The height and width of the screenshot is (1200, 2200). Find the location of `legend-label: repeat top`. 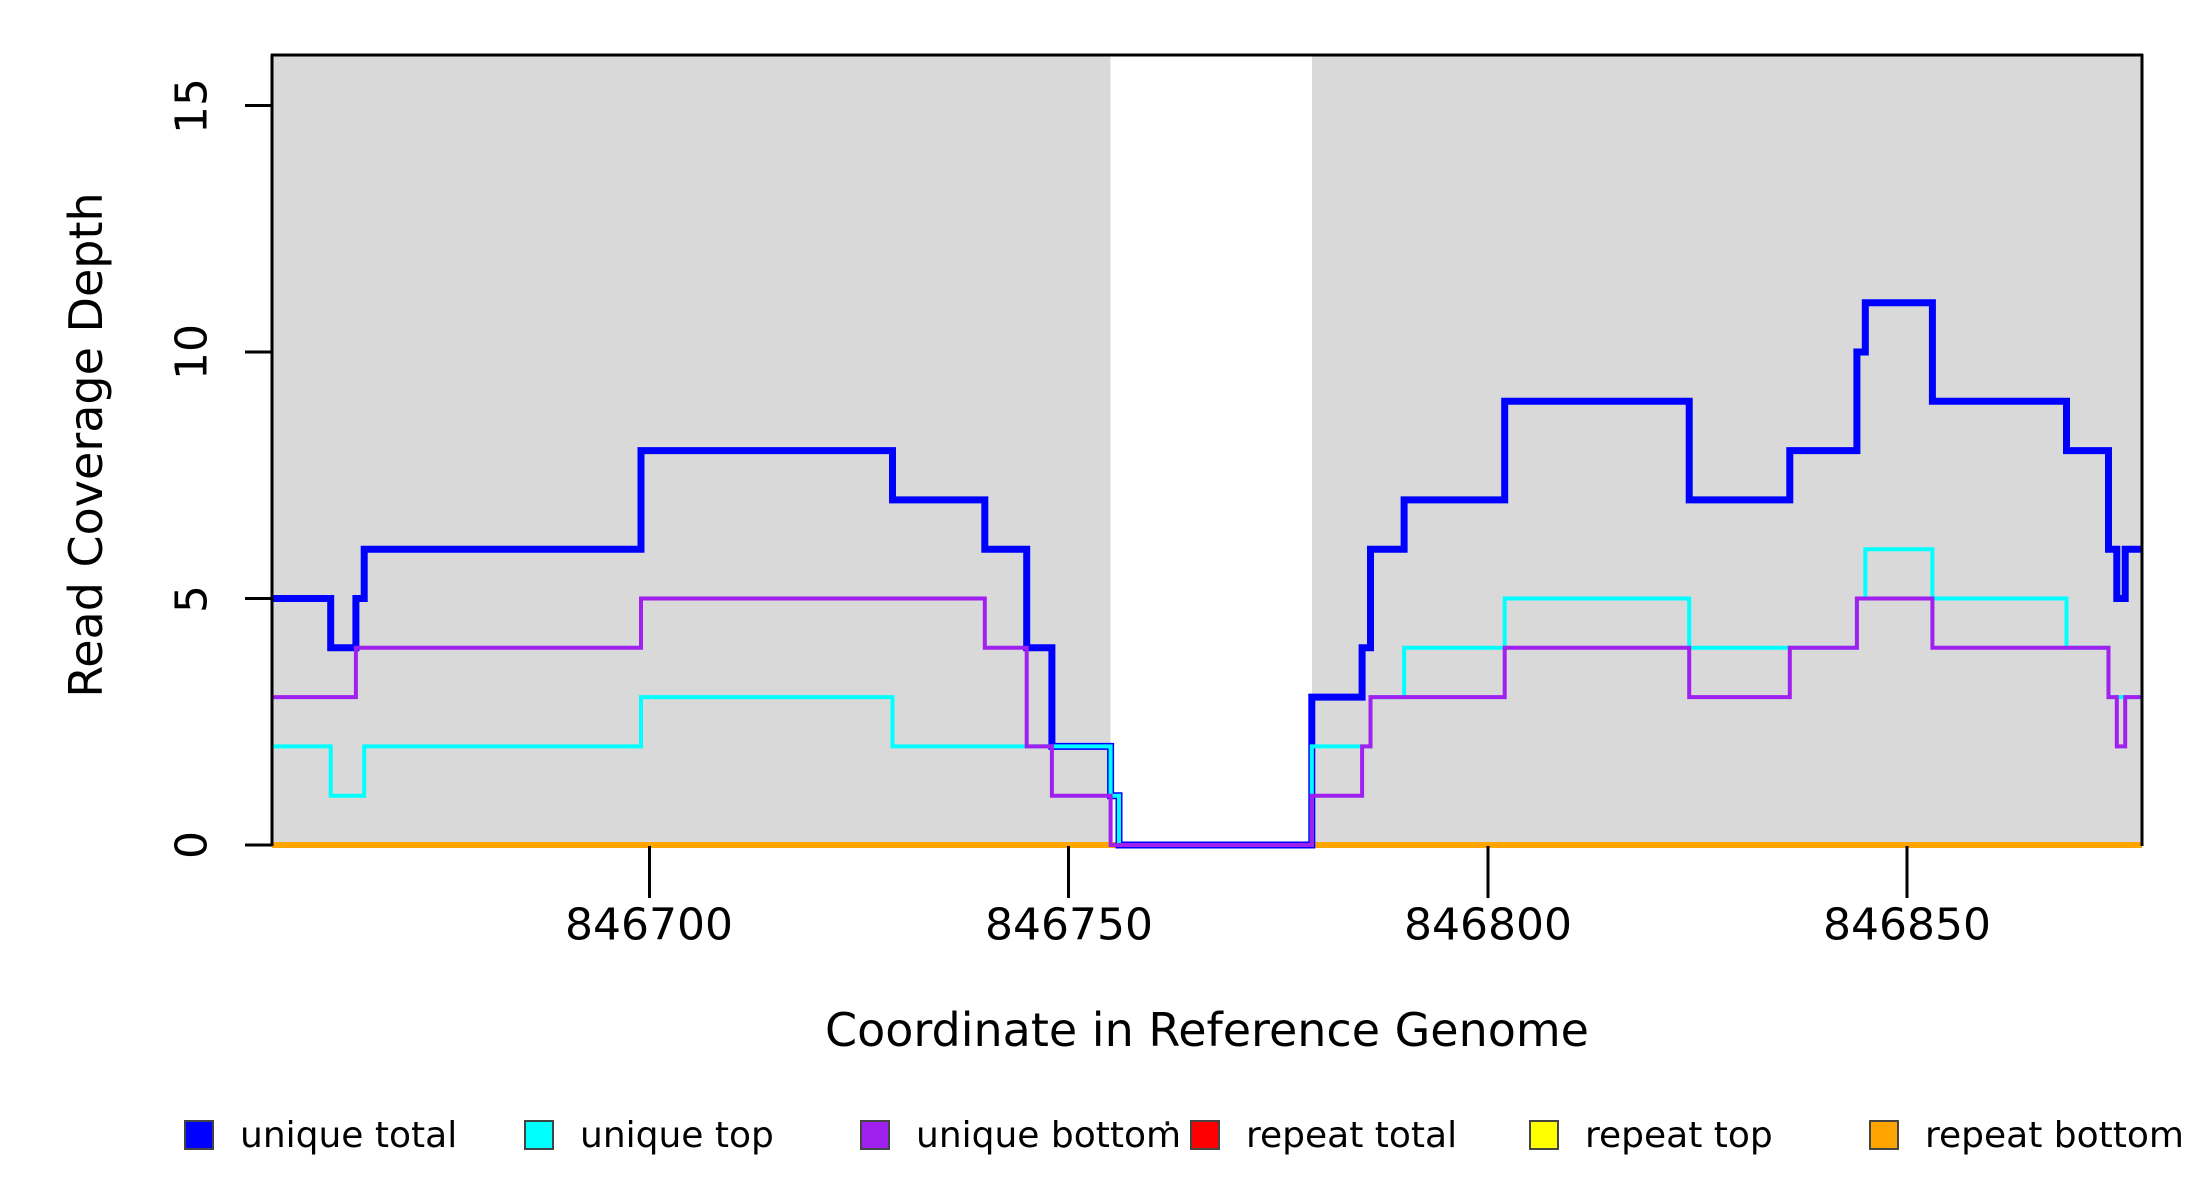

legend-label: repeat top is located at coordinates (1679, 1135).